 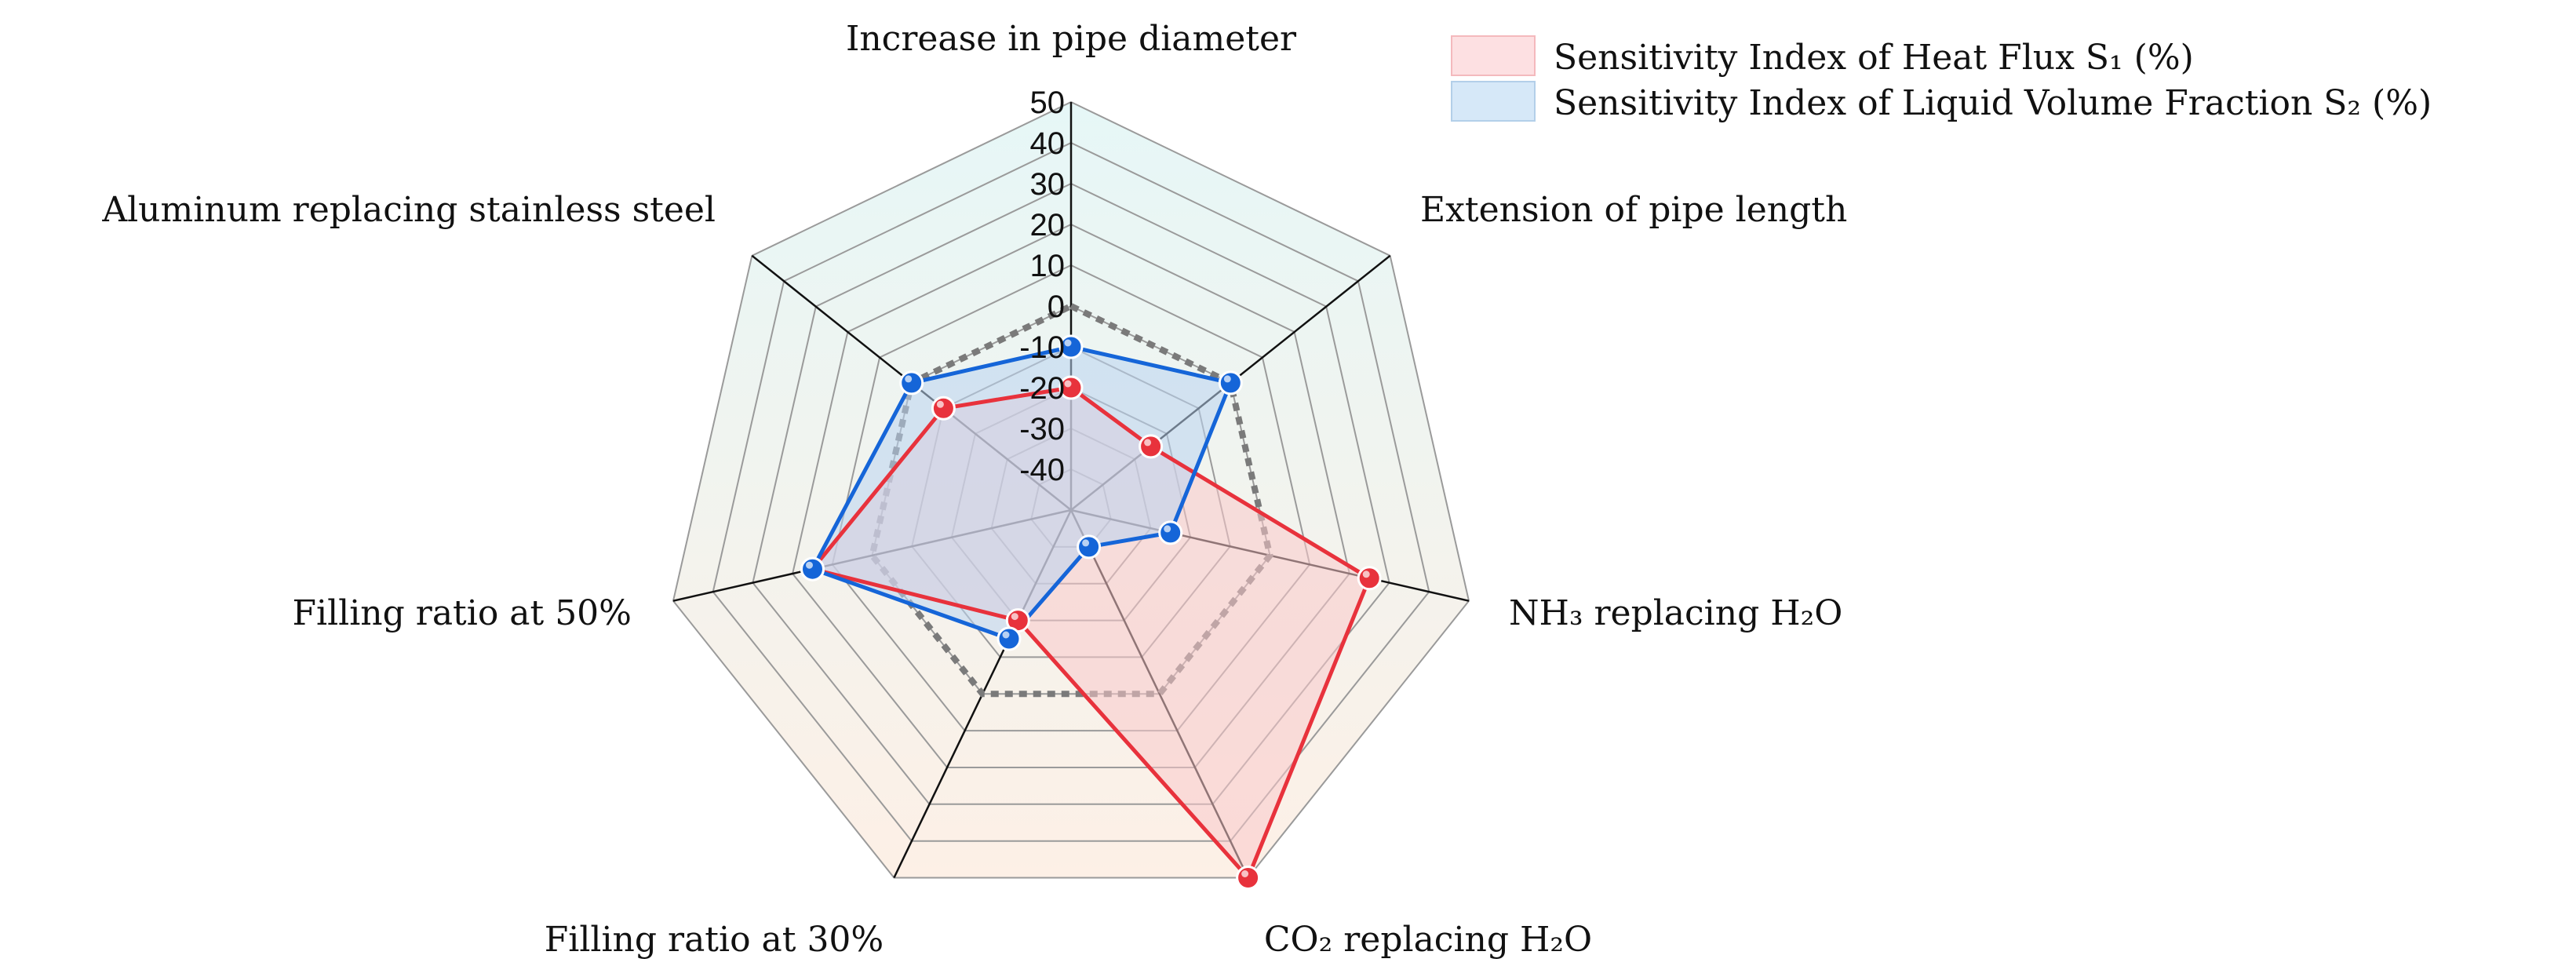 What do you see at coordinates (1048, 103) in the screenshot?
I see `tick-label: 50` at bounding box center [1048, 103].